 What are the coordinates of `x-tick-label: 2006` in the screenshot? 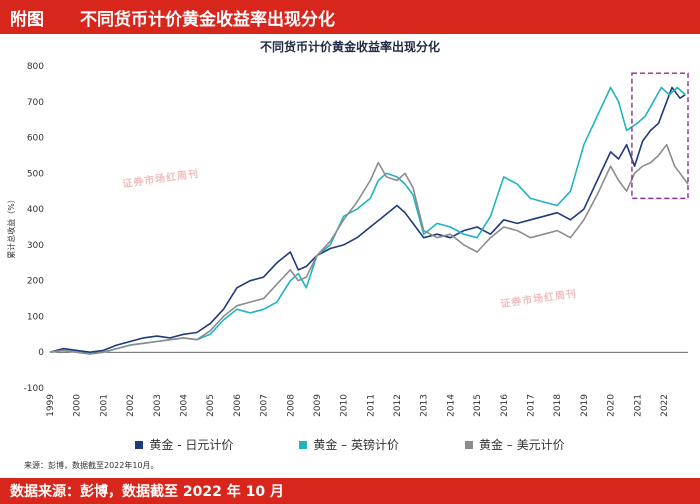 It's located at (238, 405).